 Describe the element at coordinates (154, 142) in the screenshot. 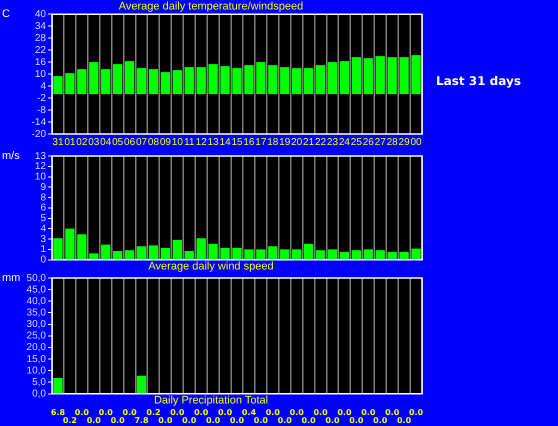

I see `x-tick-label: 08` at that location.